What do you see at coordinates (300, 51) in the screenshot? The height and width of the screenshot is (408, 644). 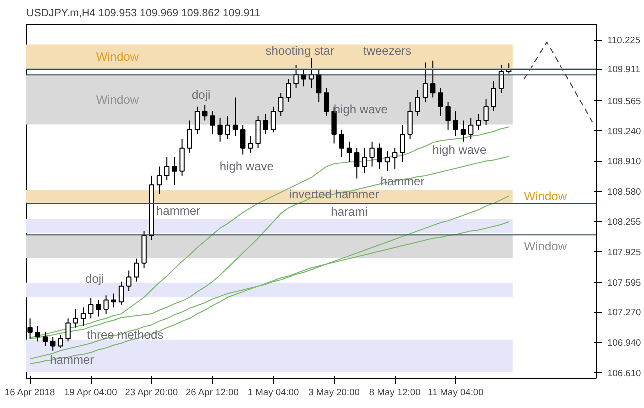 I see `annotation: shooting star` at bounding box center [300, 51].